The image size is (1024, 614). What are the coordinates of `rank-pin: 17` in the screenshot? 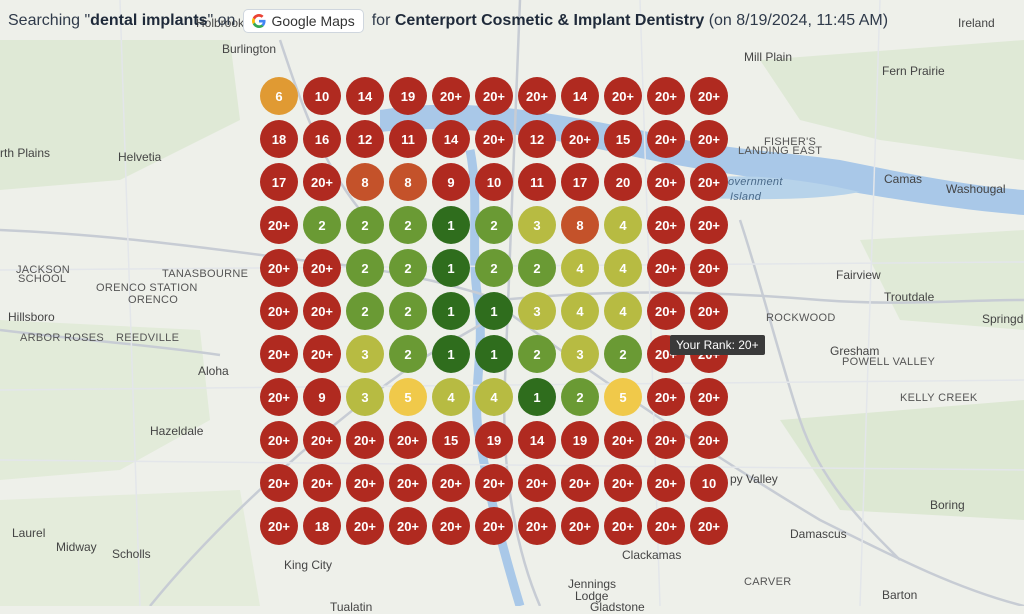 It's located at (279, 182).